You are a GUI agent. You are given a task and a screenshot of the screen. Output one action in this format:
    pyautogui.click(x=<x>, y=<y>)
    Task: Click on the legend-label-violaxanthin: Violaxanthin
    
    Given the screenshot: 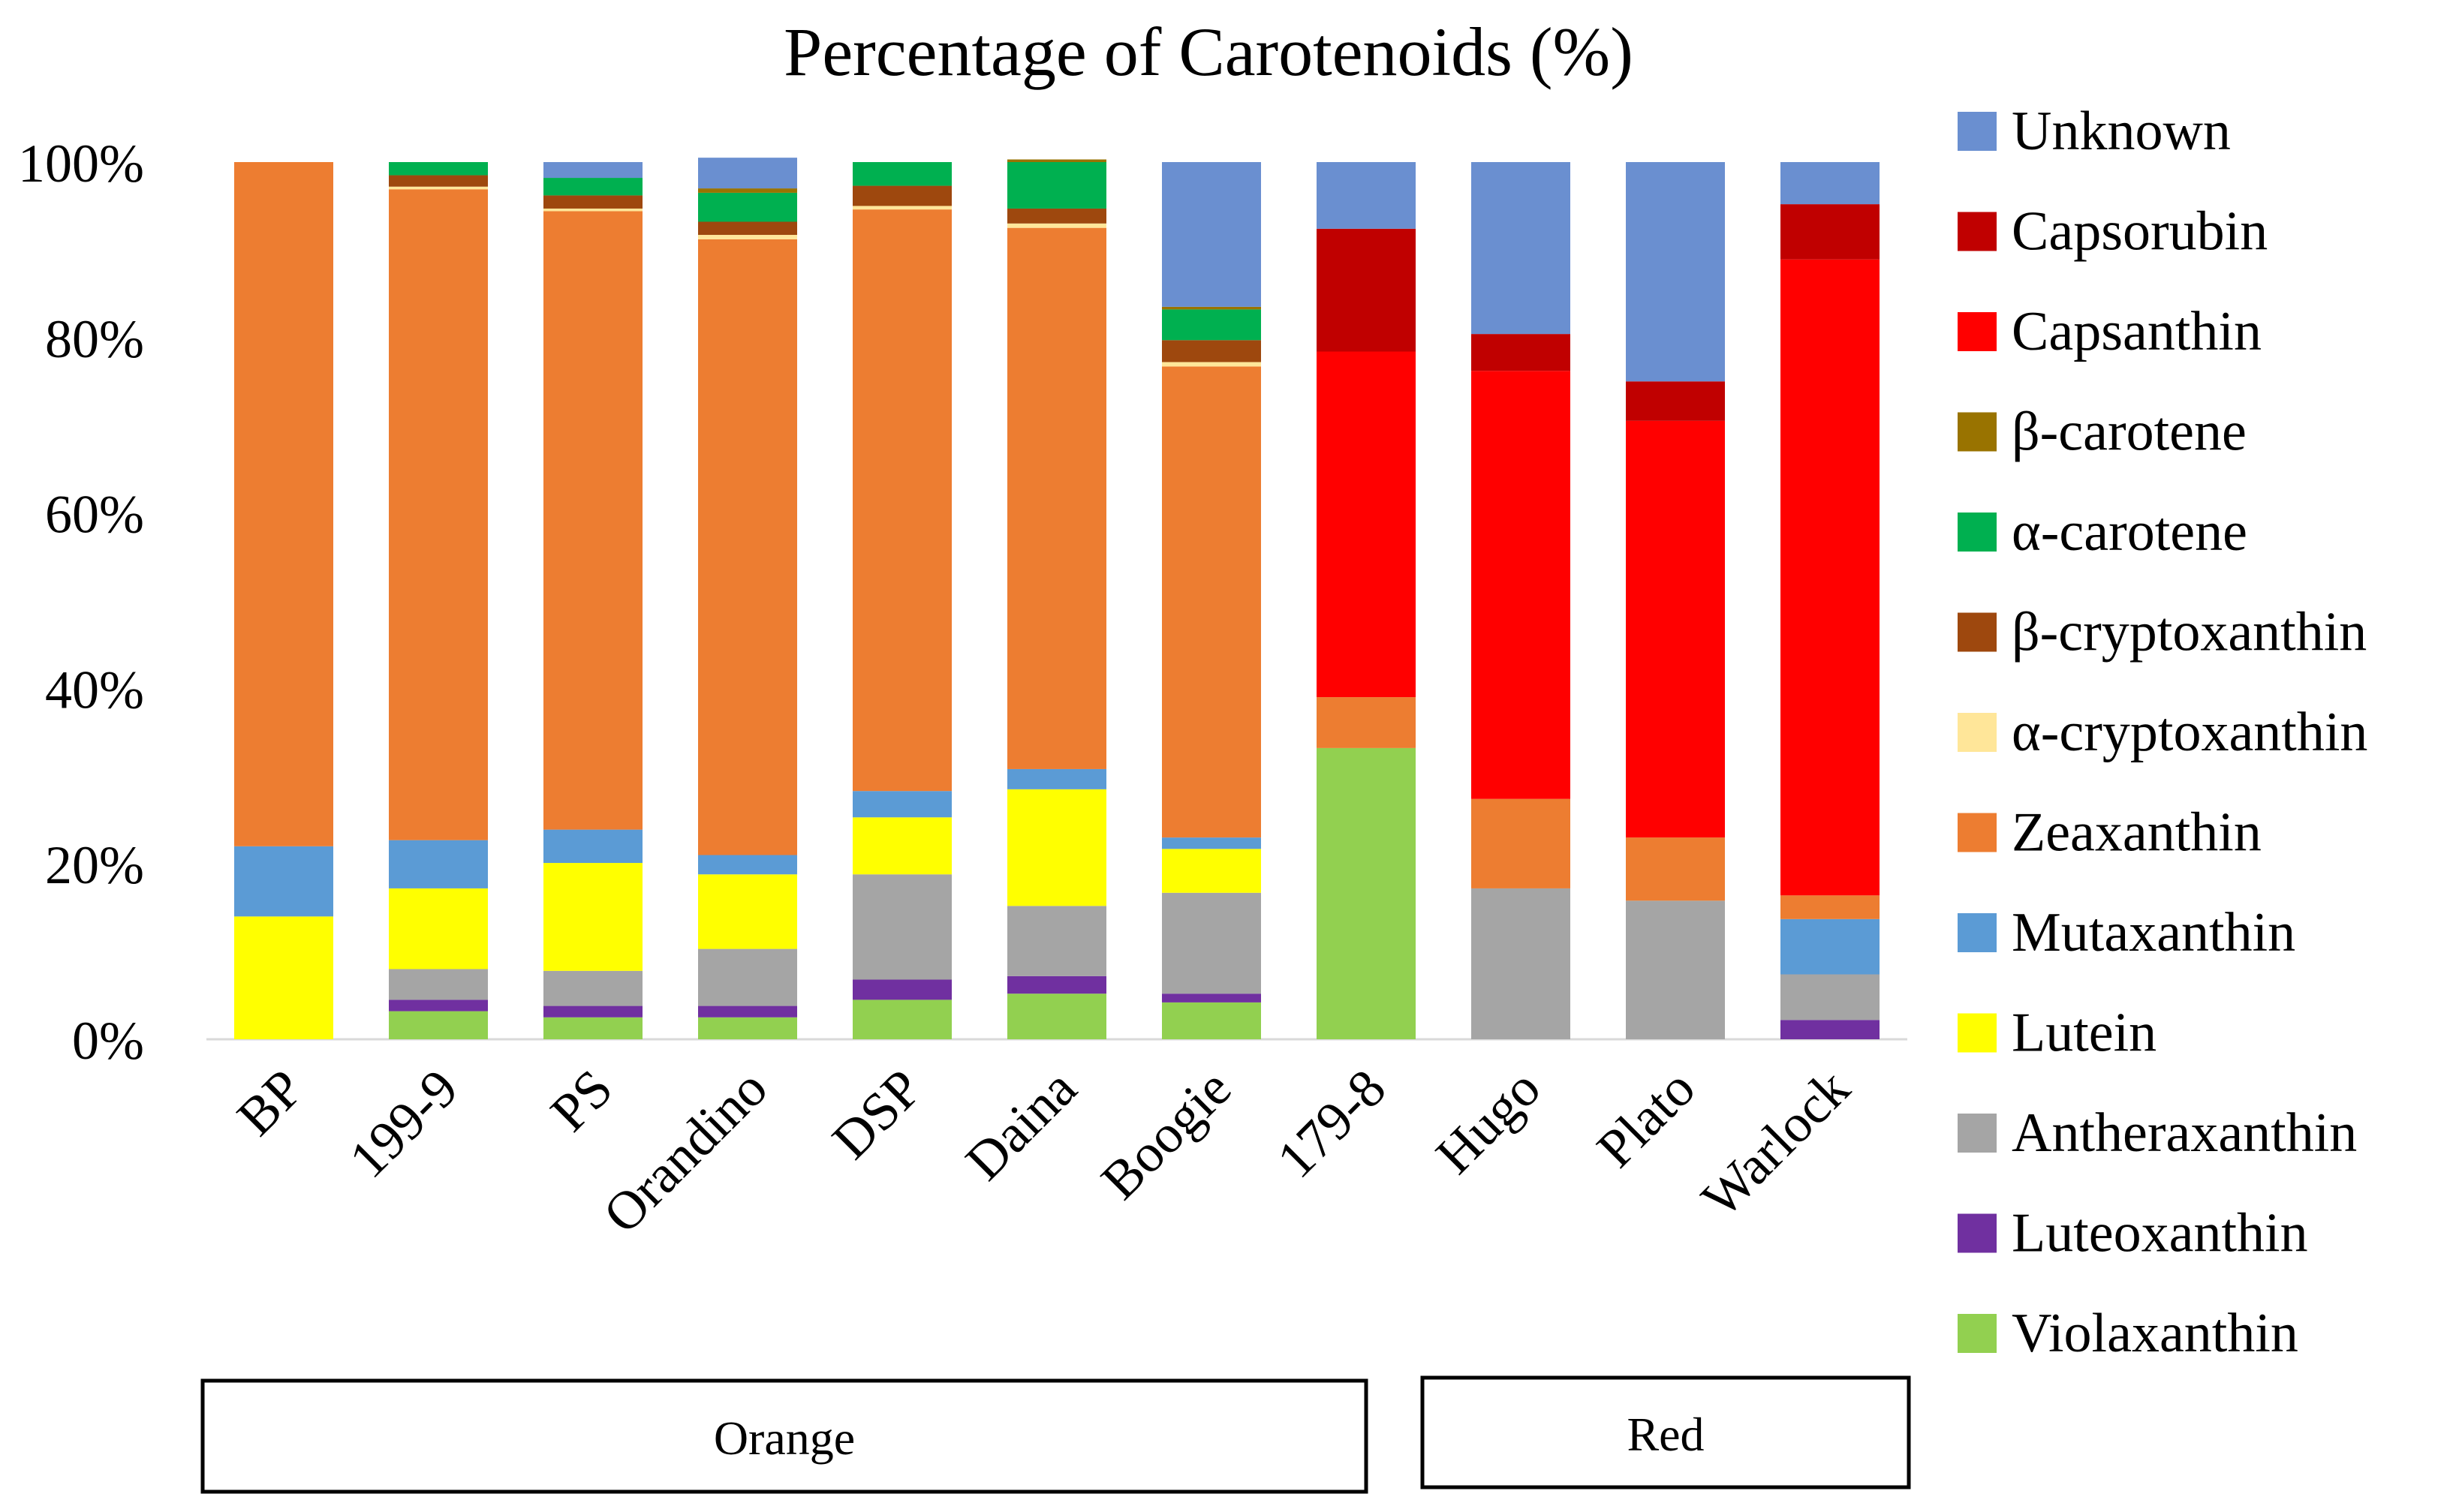 What is the action you would take?
    pyautogui.click(x=2155, y=1333)
    